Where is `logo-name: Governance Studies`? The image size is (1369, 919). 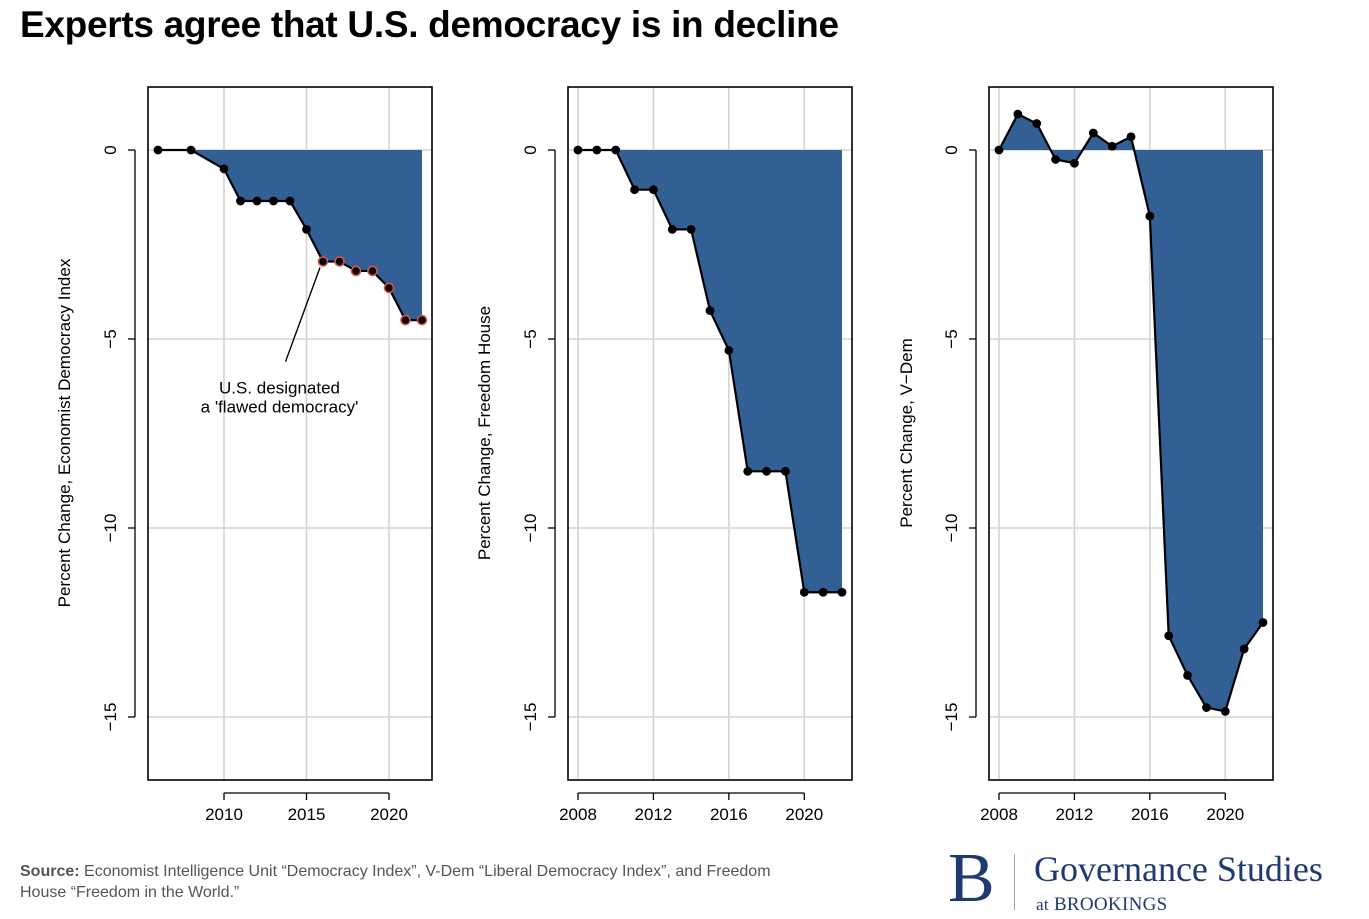
logo-name: Governance Studies is located at coordinates (1178, 869).